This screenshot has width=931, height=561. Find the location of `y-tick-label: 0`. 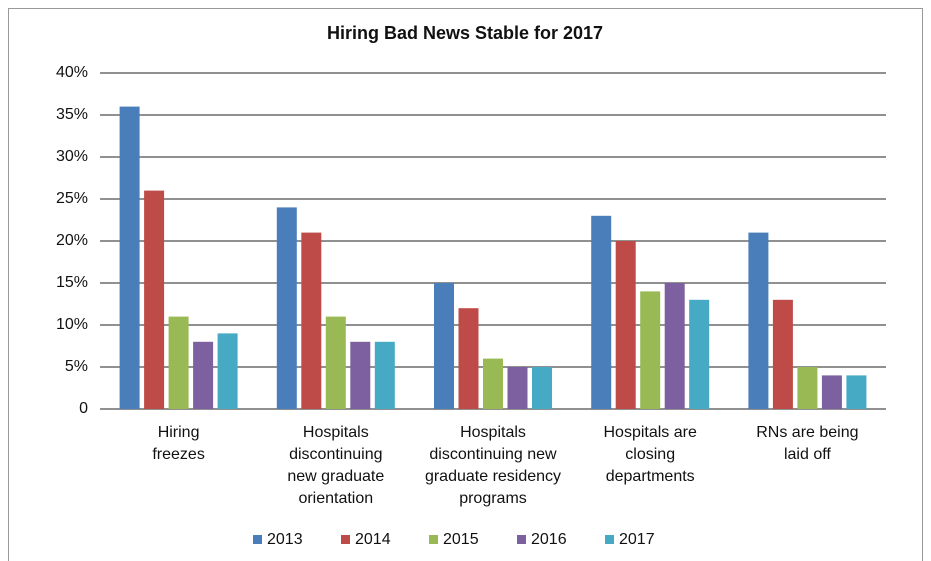

y-tick-label: 0 is located at coordinates (83, 408).